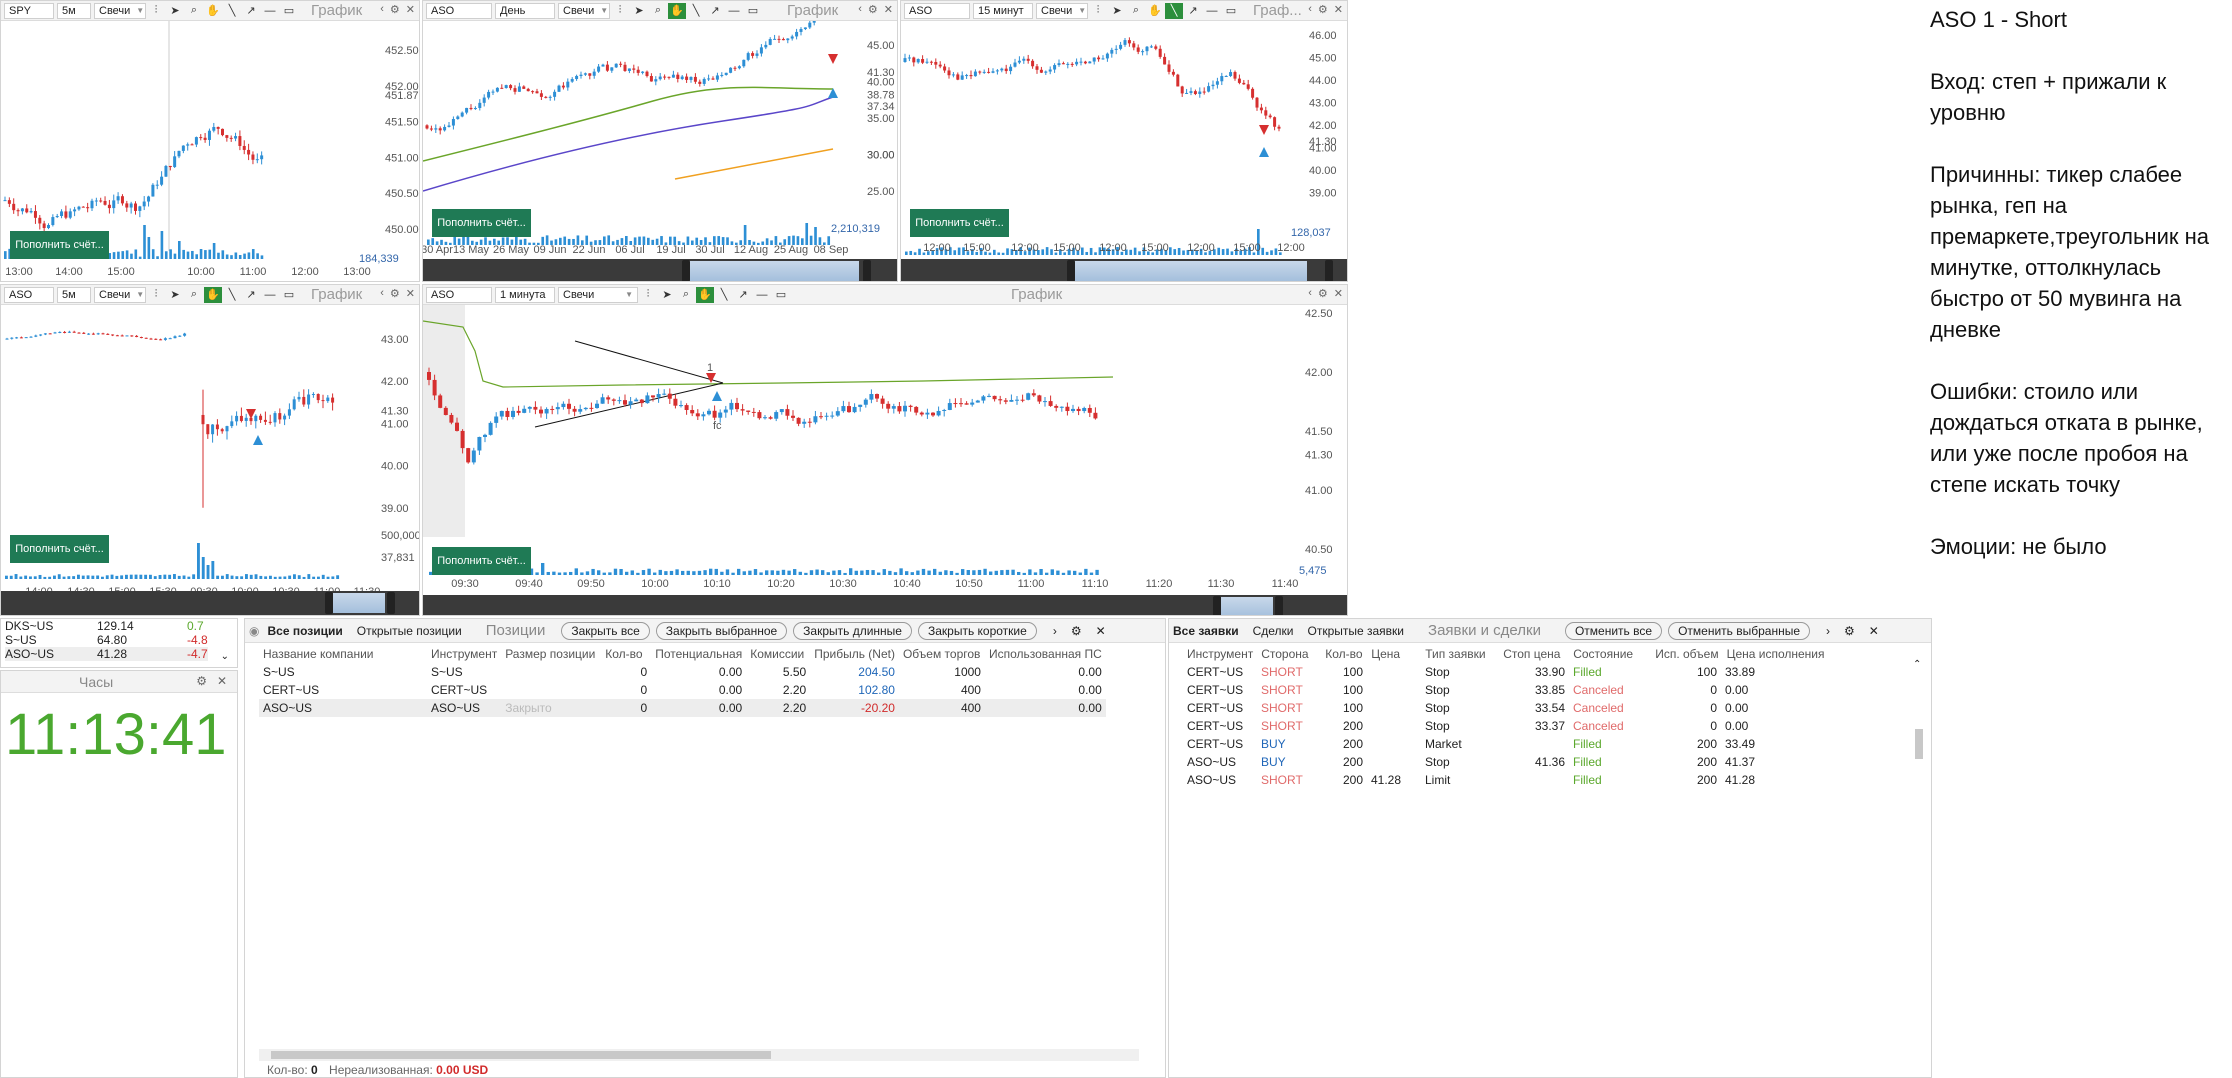  What do you see at coordinates (699, 1055) in the screenshot?
I see `horizontal-scrollbar` at bounding box center [699, 1055].